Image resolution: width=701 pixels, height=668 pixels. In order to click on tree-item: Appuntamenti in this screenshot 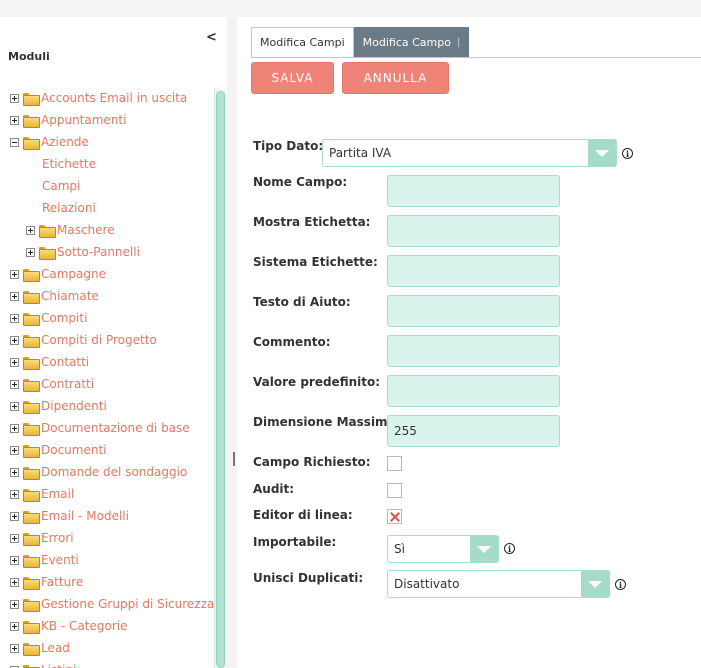, I will do `click(68, 120)`.